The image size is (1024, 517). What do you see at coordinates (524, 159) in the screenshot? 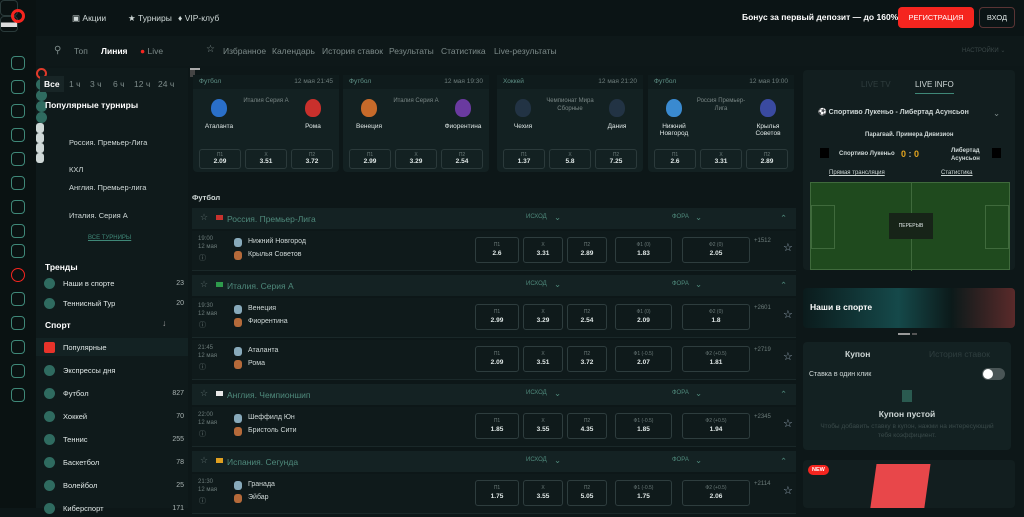
I see `odds-button: П1 1.37` at bounding box center [524, 159].